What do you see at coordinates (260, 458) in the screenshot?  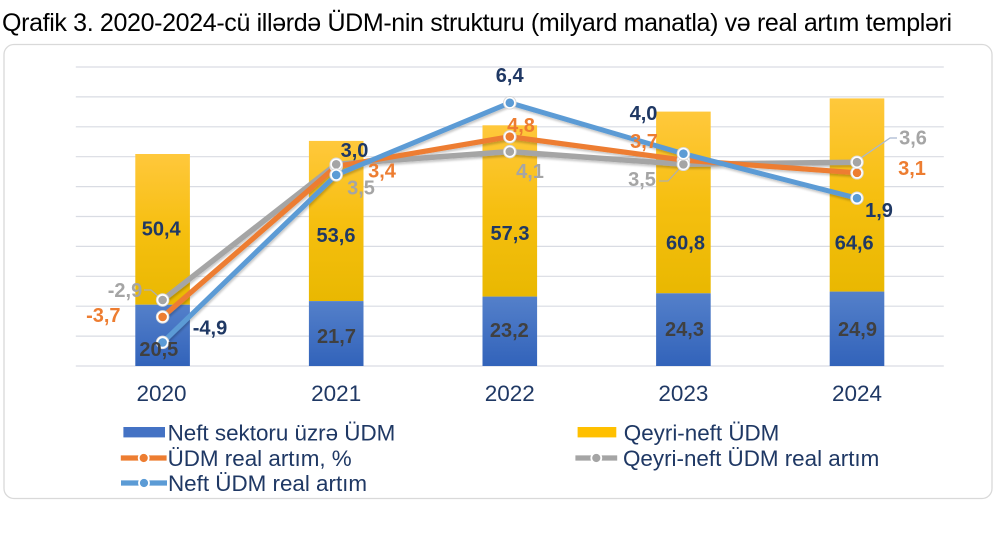 I see `svg-text: ÜDM real artım, %` at bounding box center [260, 458].